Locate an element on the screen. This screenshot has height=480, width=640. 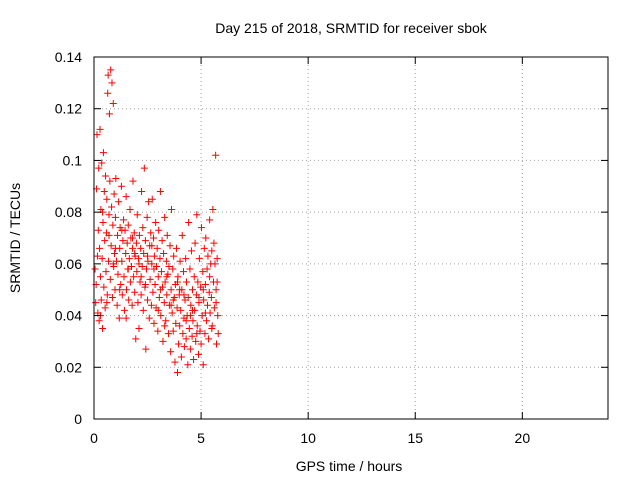
y-axis-label: SRMTID / TECUs is located at coordinates (15, 238).